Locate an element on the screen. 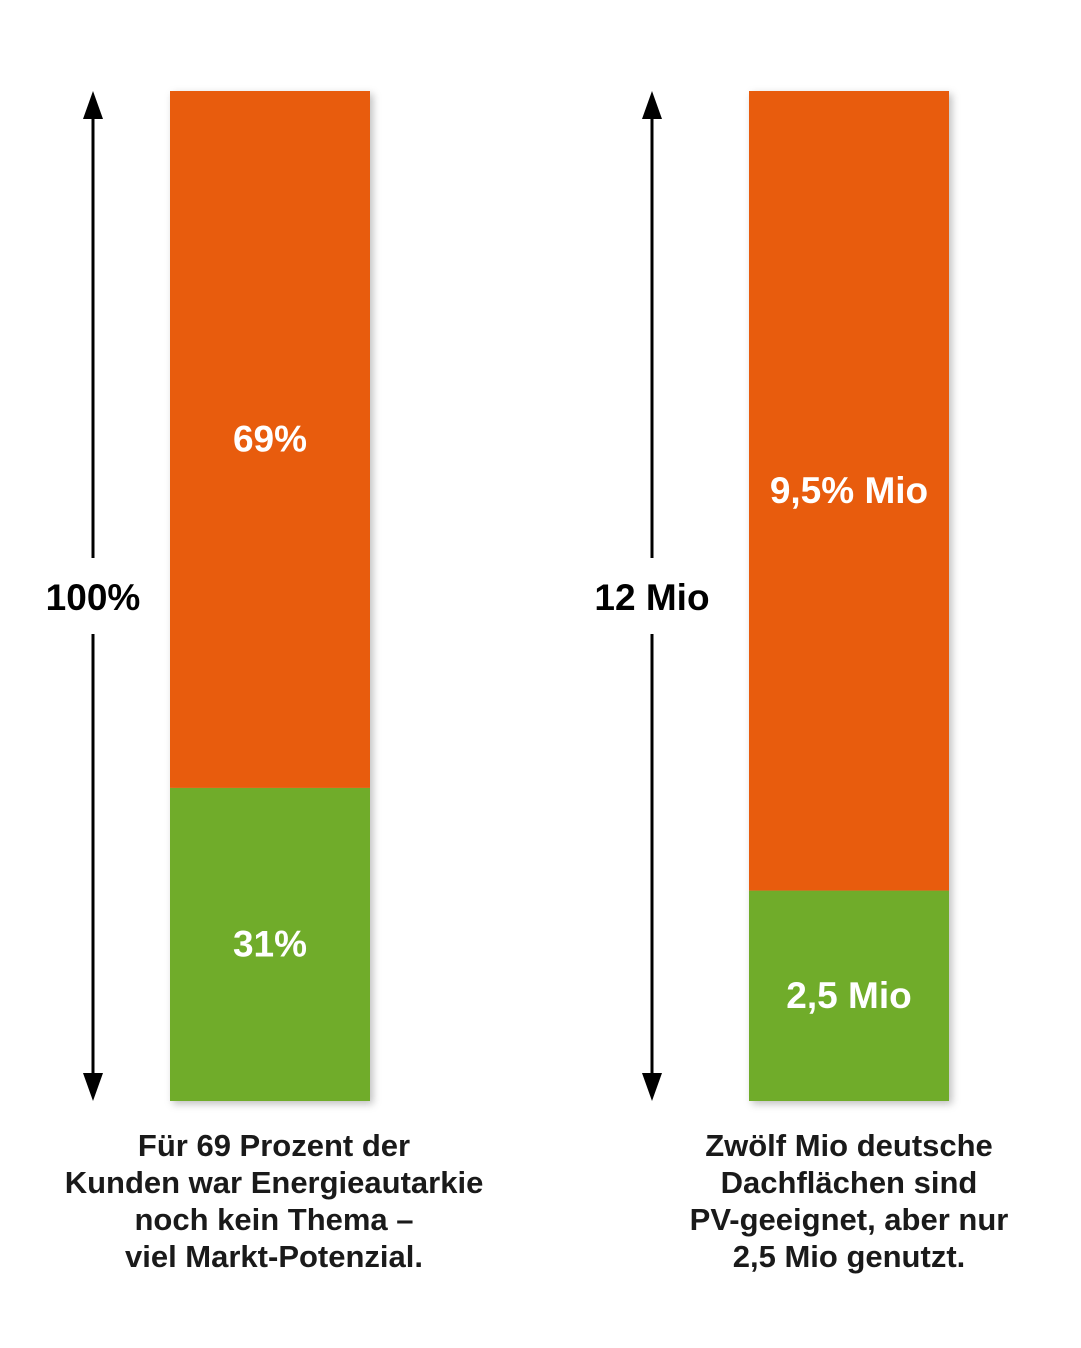  caption-line: Zwölf Mio deutsche is located at coordinates (849, 1145).